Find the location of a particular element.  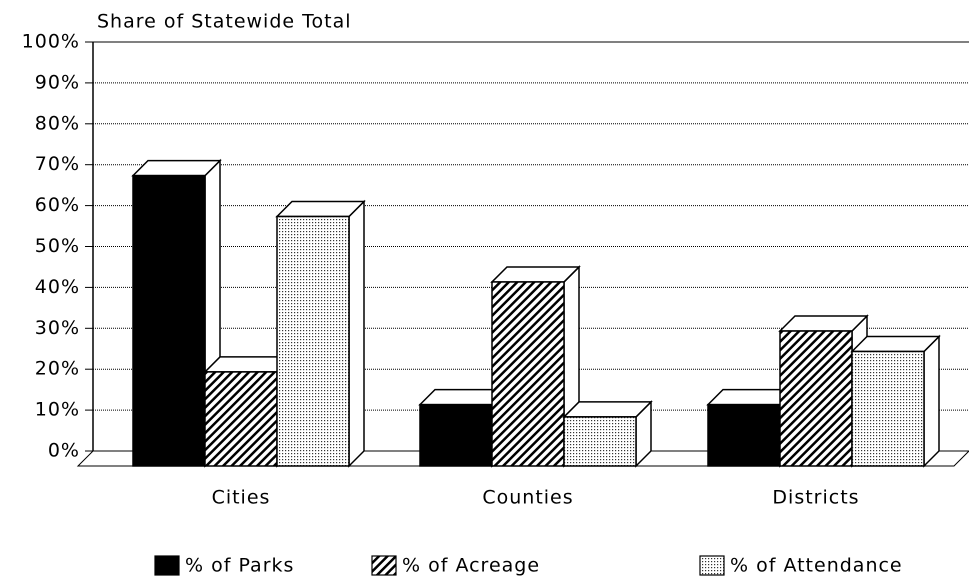

y-tick-label: 90% is located at coordinates (57, 82).